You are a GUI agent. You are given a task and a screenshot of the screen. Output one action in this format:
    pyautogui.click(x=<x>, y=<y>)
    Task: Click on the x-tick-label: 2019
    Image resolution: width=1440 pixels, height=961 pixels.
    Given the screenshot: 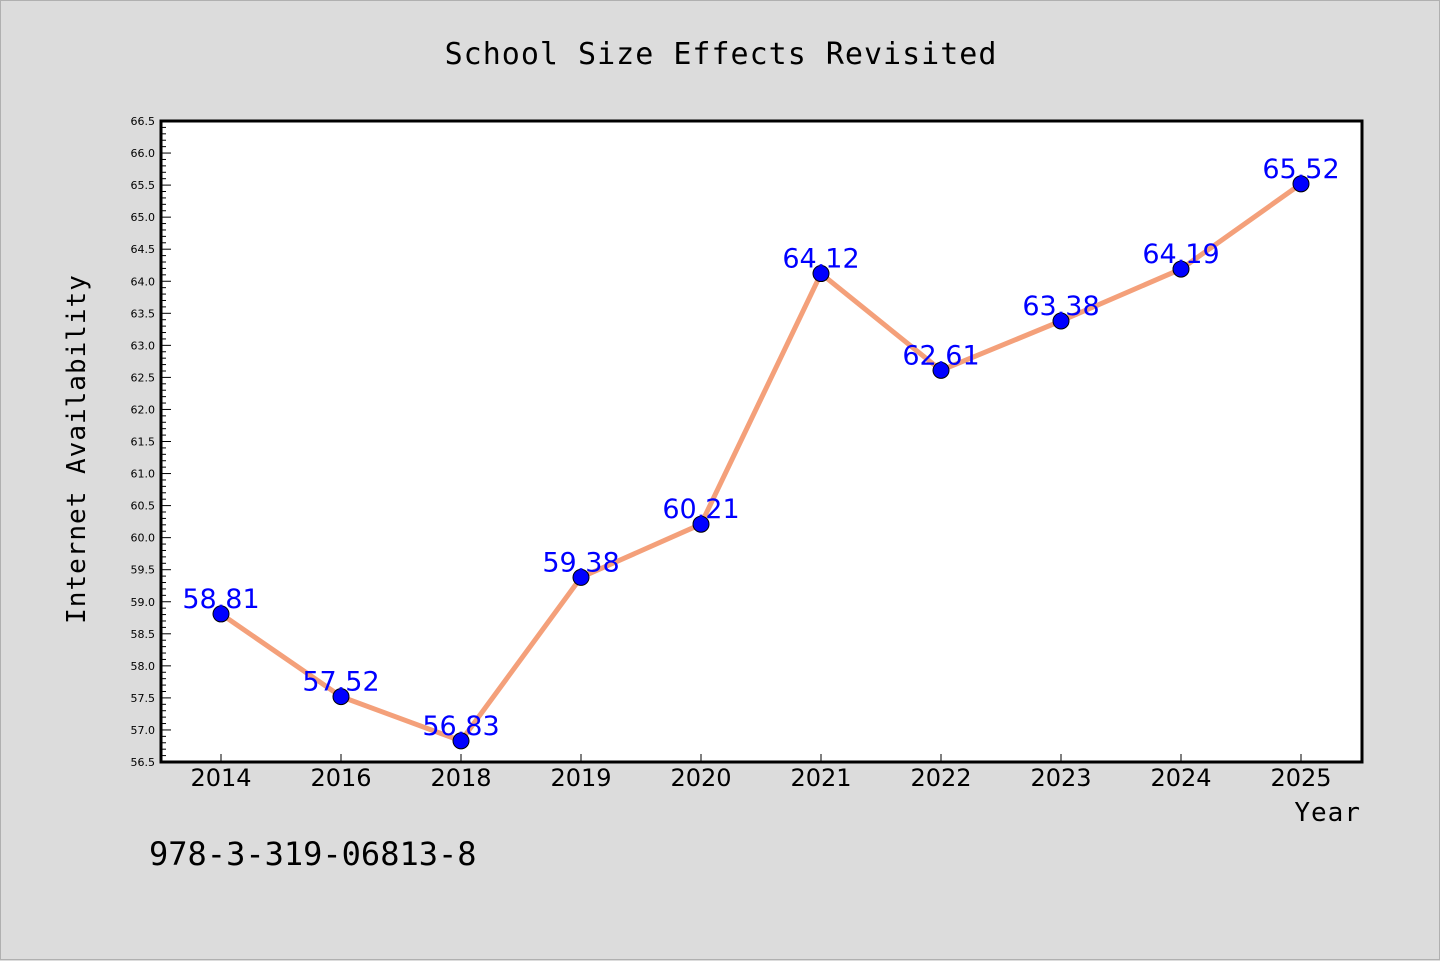 What is the action you would take?
    pyautogui.click(x=580, y=778)
    